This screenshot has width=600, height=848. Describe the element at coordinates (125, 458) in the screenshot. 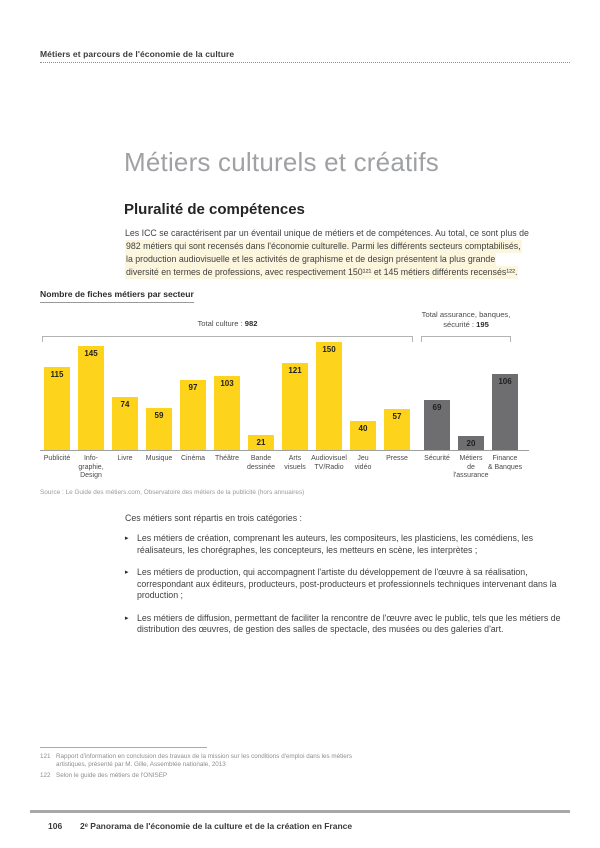

I see `bar-category-label: Livre` at that location.